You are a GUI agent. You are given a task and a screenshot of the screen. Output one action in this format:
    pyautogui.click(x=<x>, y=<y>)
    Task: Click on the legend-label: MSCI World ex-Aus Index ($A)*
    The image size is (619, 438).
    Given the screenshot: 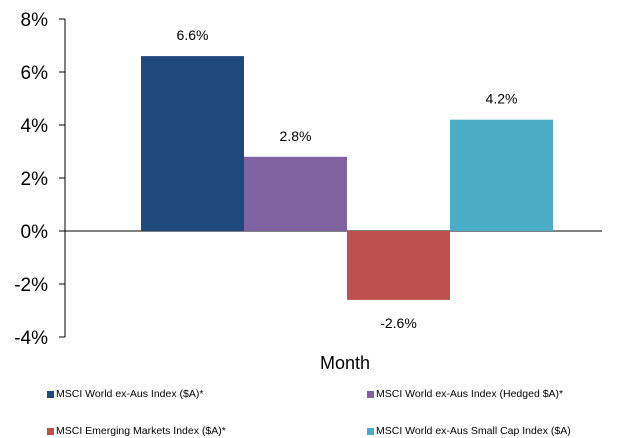 What is the action you would take?
    pyautogui.click(x=130, y=394)
    